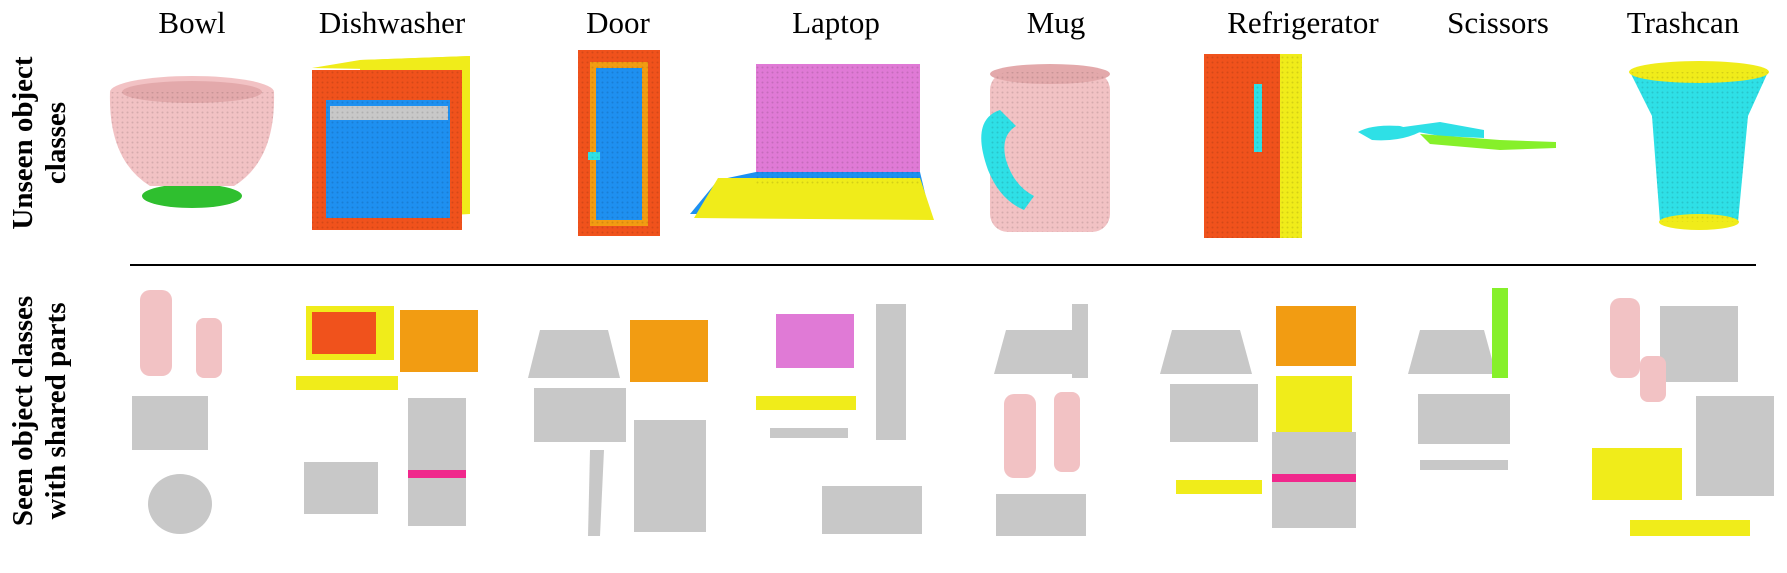  Describe the element at coordinates (192, 142) in the screenshot. I see `bowl-pointcloud` at that location.